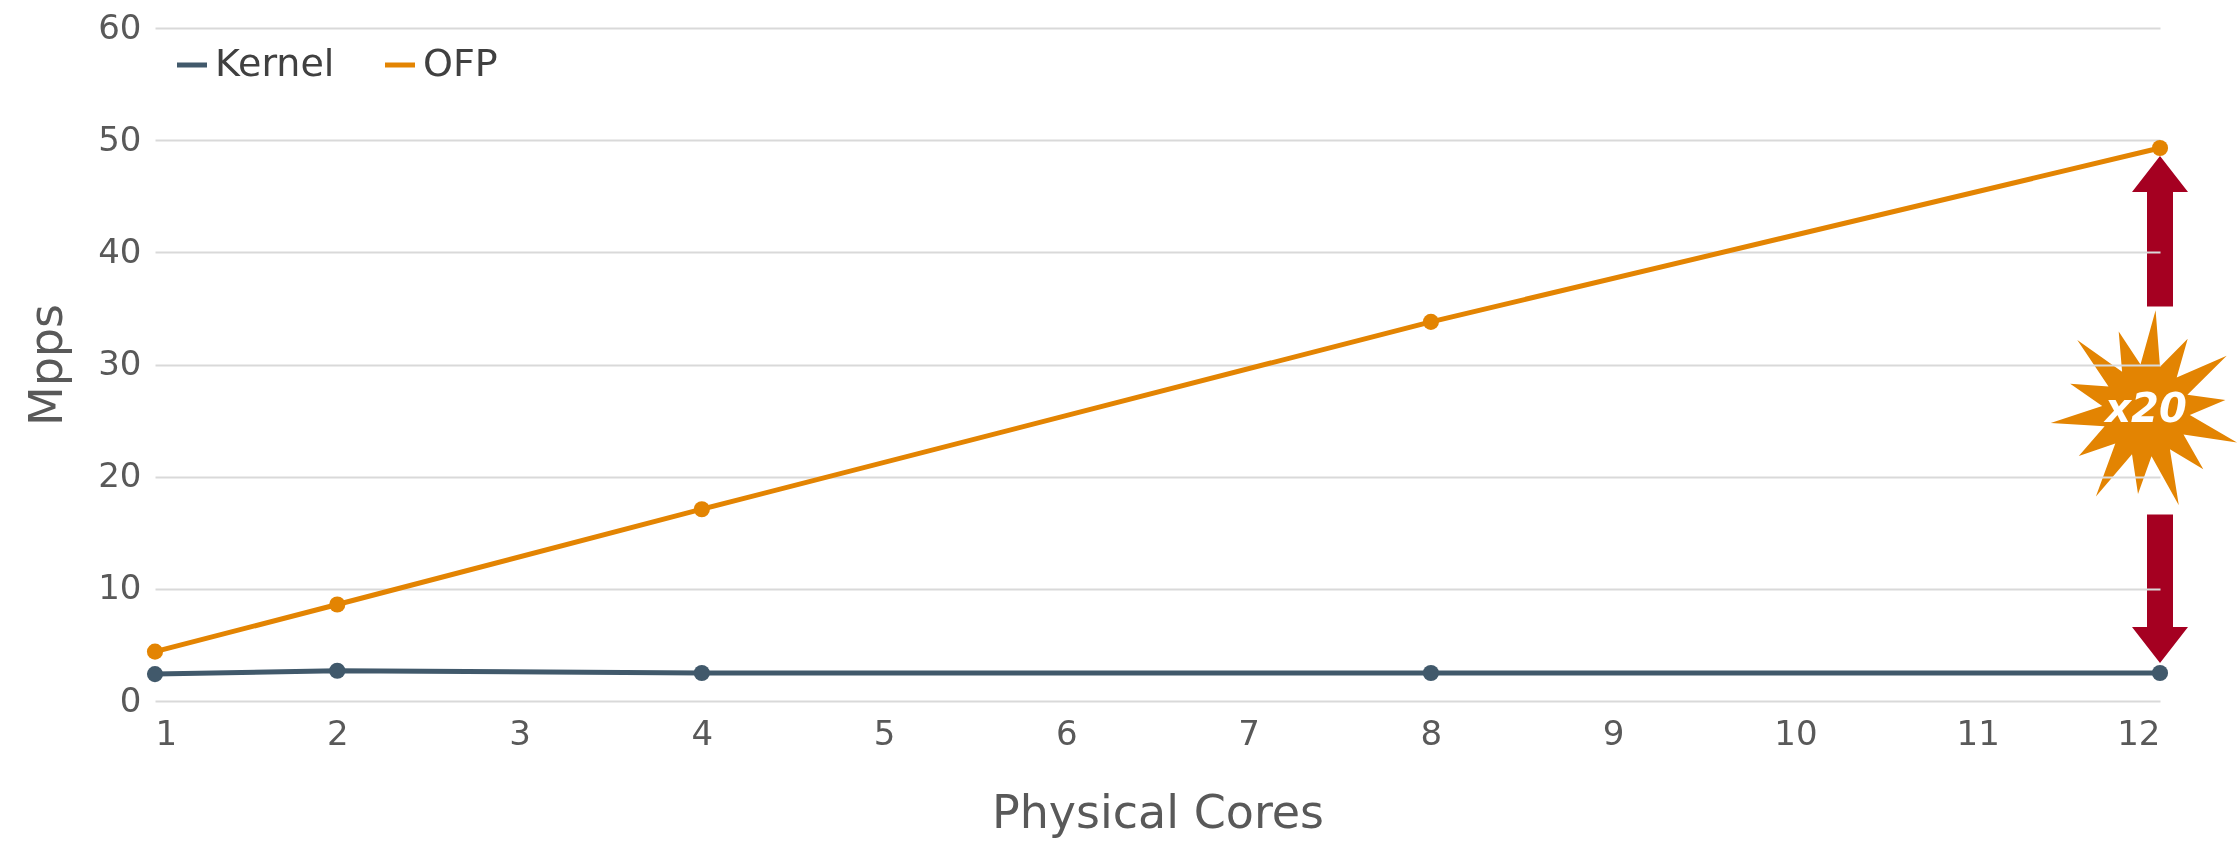 The width and height of the screenshot is (2239, 858). I want to click on y-tick-label: 50, so click(120, 138).